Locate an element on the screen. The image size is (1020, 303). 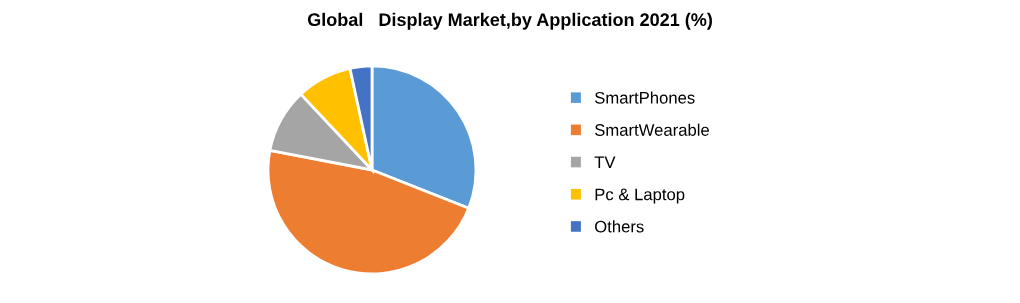
legend-label: TV is located at coordinates (605, 162).